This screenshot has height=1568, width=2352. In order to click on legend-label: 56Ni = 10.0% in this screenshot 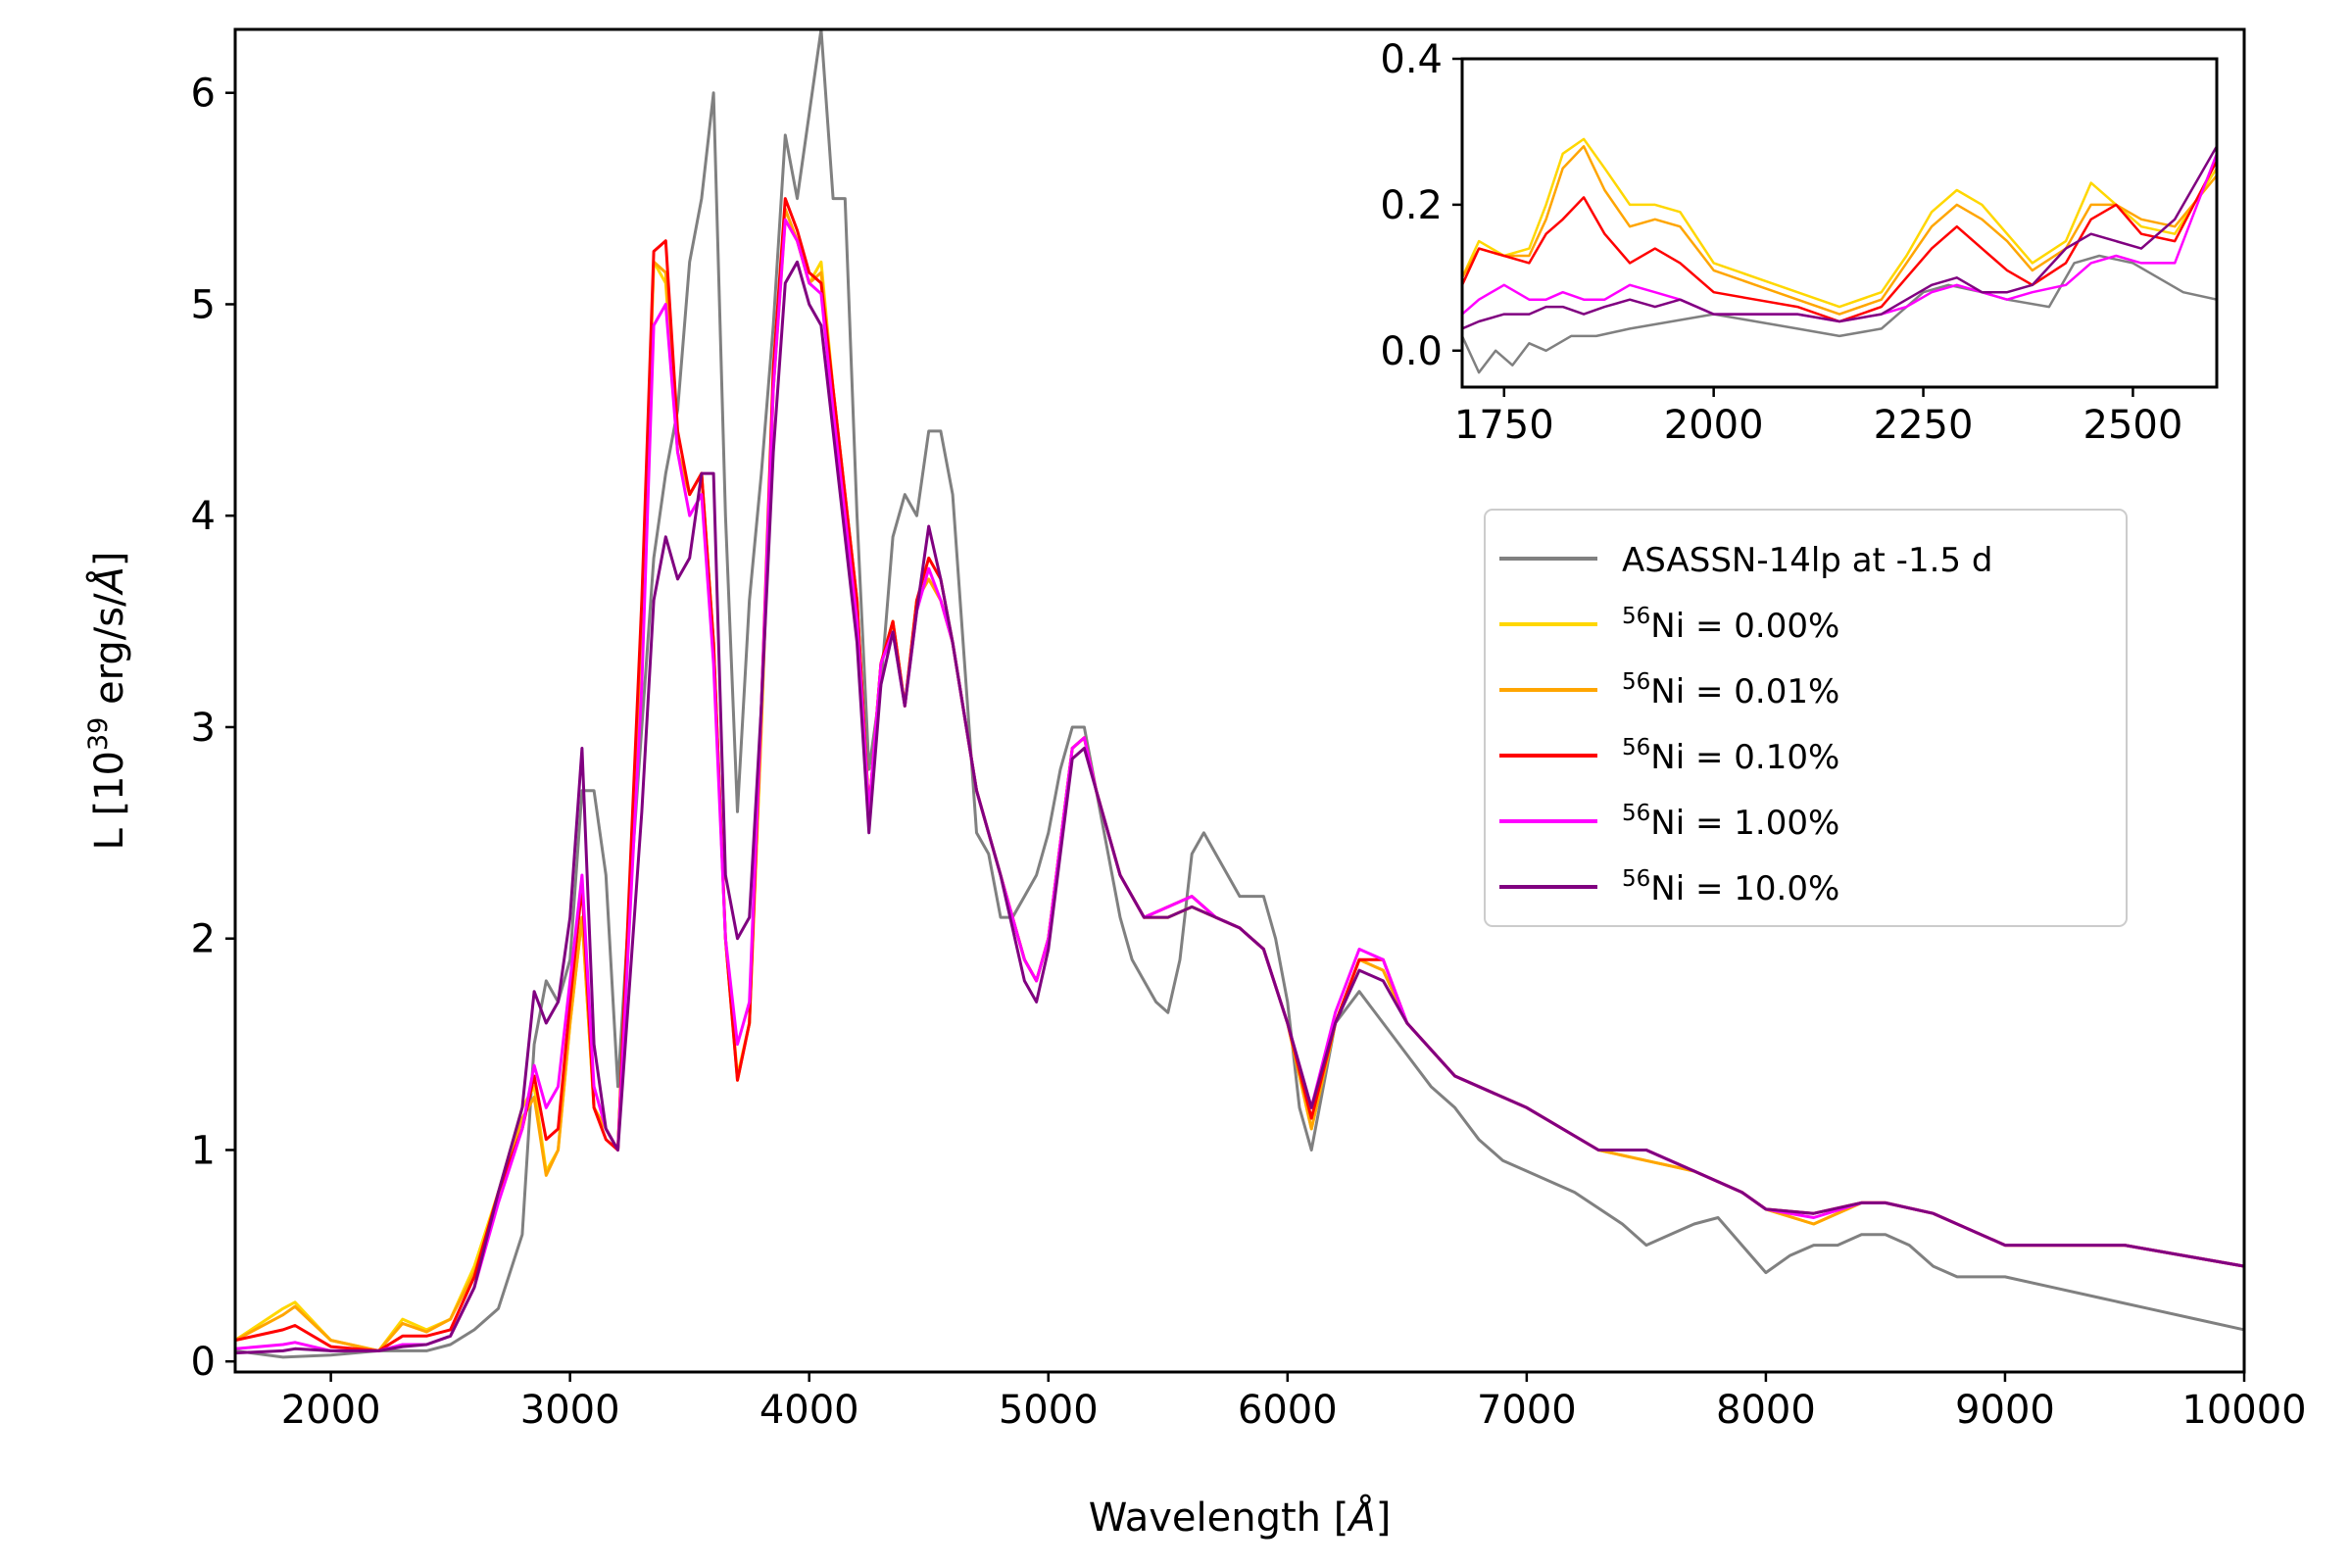, I will do `click(1730, 887)`.